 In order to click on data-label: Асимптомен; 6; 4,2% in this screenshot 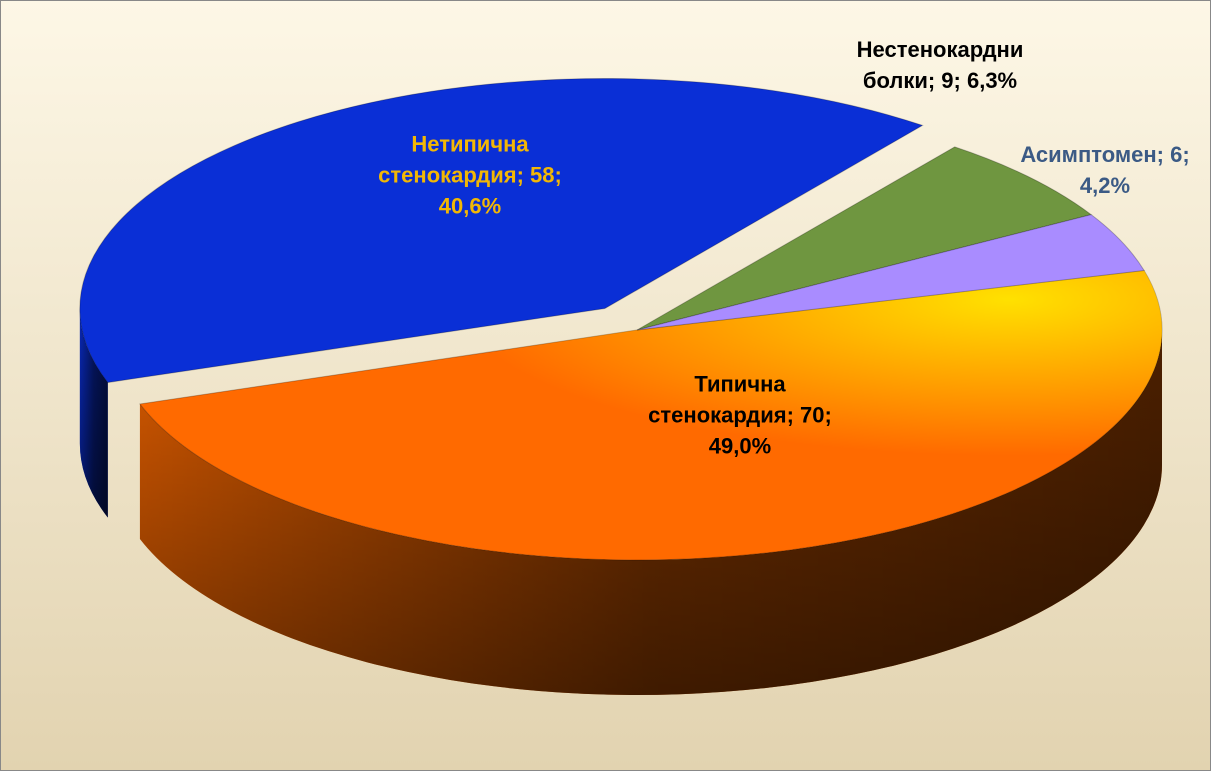, I will do `click(1105, 170)`.